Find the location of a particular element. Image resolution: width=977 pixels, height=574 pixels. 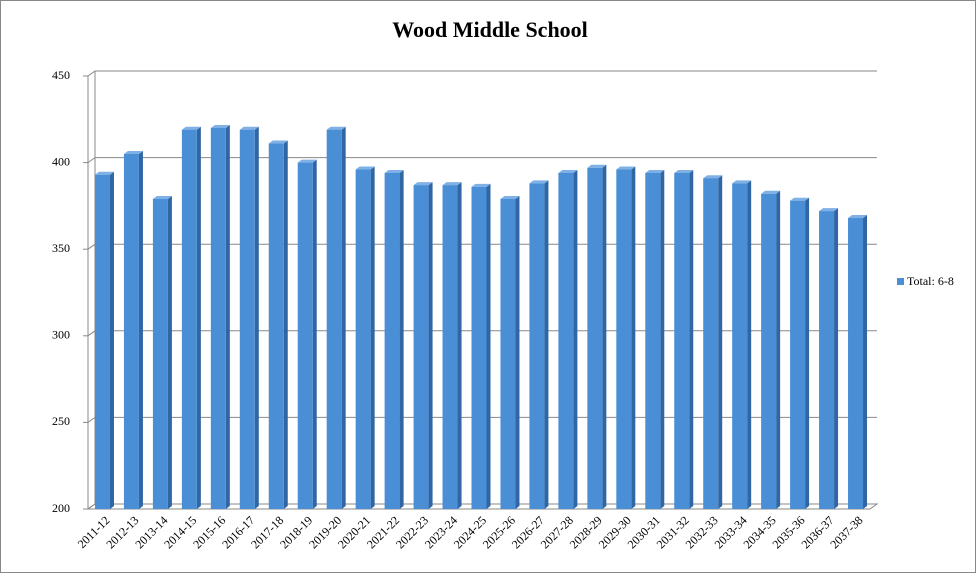

y-tick-label: 250 is located at coordinates (61, 421).